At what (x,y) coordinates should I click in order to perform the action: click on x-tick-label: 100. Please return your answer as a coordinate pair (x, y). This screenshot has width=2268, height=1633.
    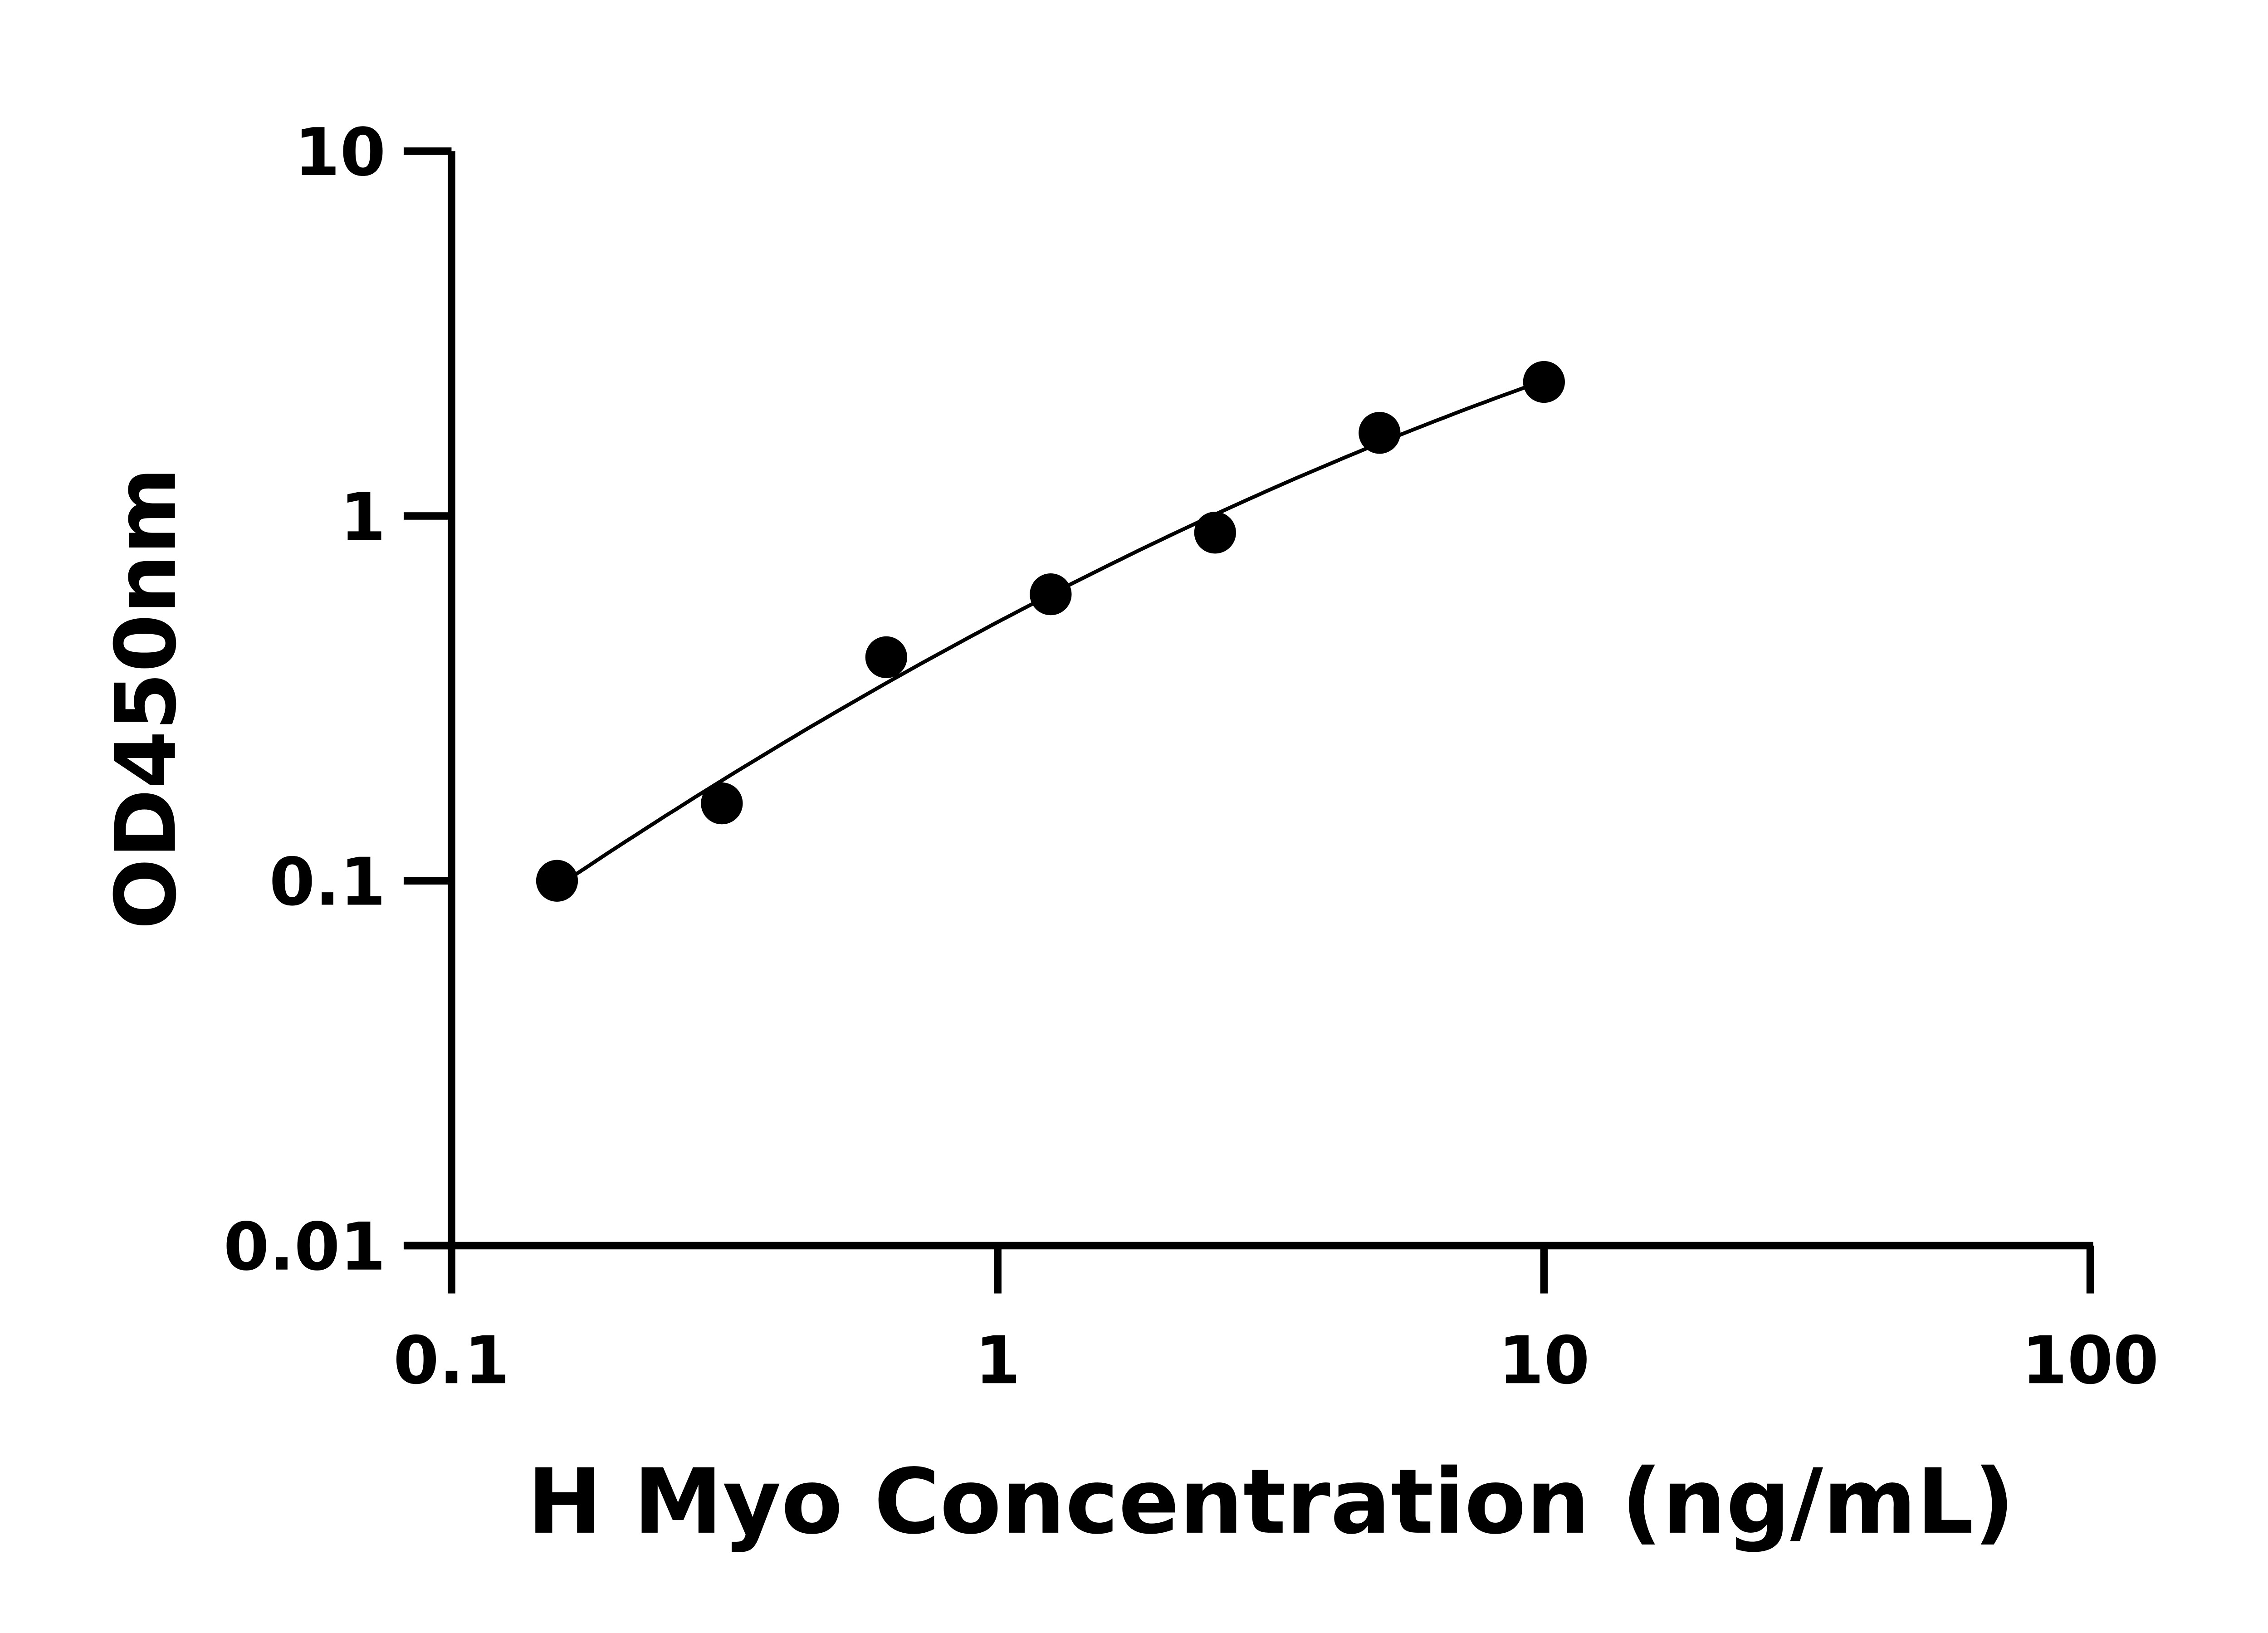
    Looking at the image, I should click on (2091, 1360).